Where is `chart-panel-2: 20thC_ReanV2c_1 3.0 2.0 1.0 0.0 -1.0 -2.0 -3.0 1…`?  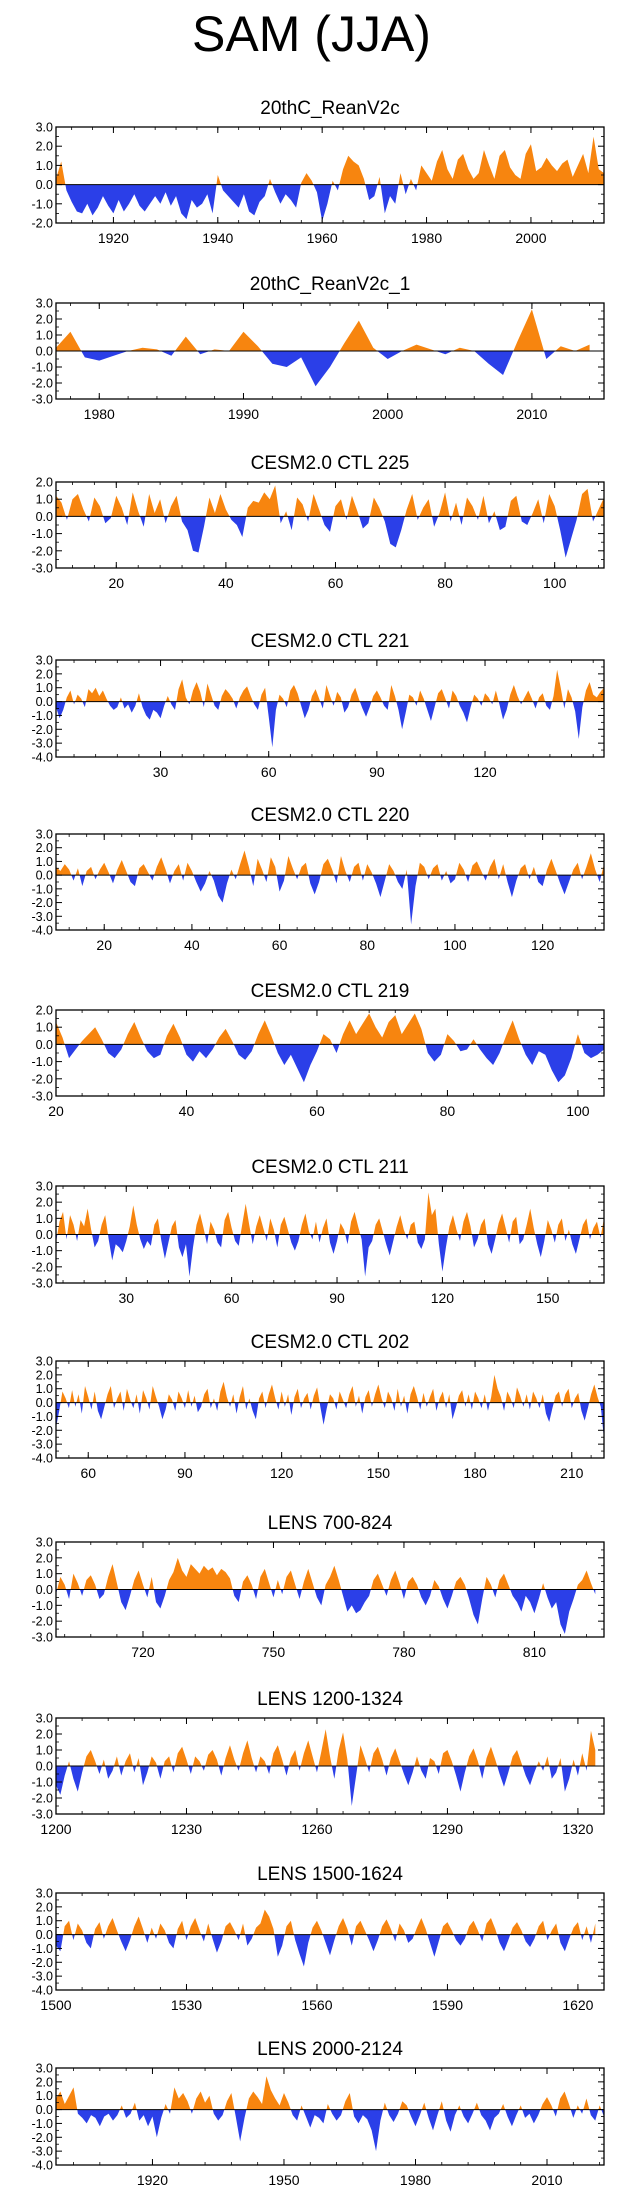
chart-panel-2: 20thC_ReanV2c_1 3.0 2.0 1.0 0.0 -1.0 -2.0 -3.0 1… is located at coordinates (318, 348).